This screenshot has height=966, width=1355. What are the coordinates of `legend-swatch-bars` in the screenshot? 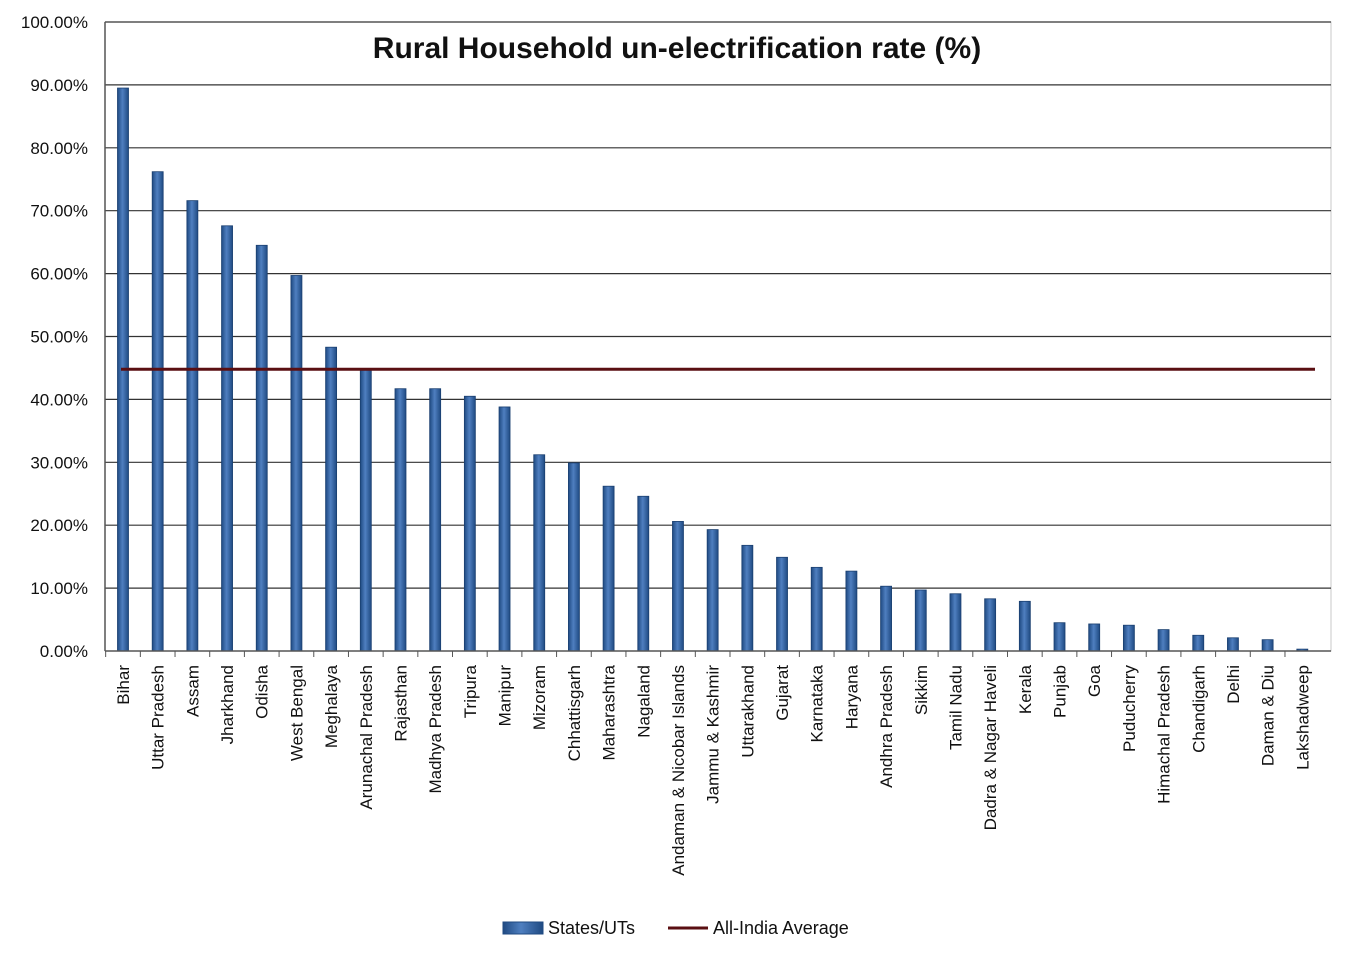 It's located at (523, 928).